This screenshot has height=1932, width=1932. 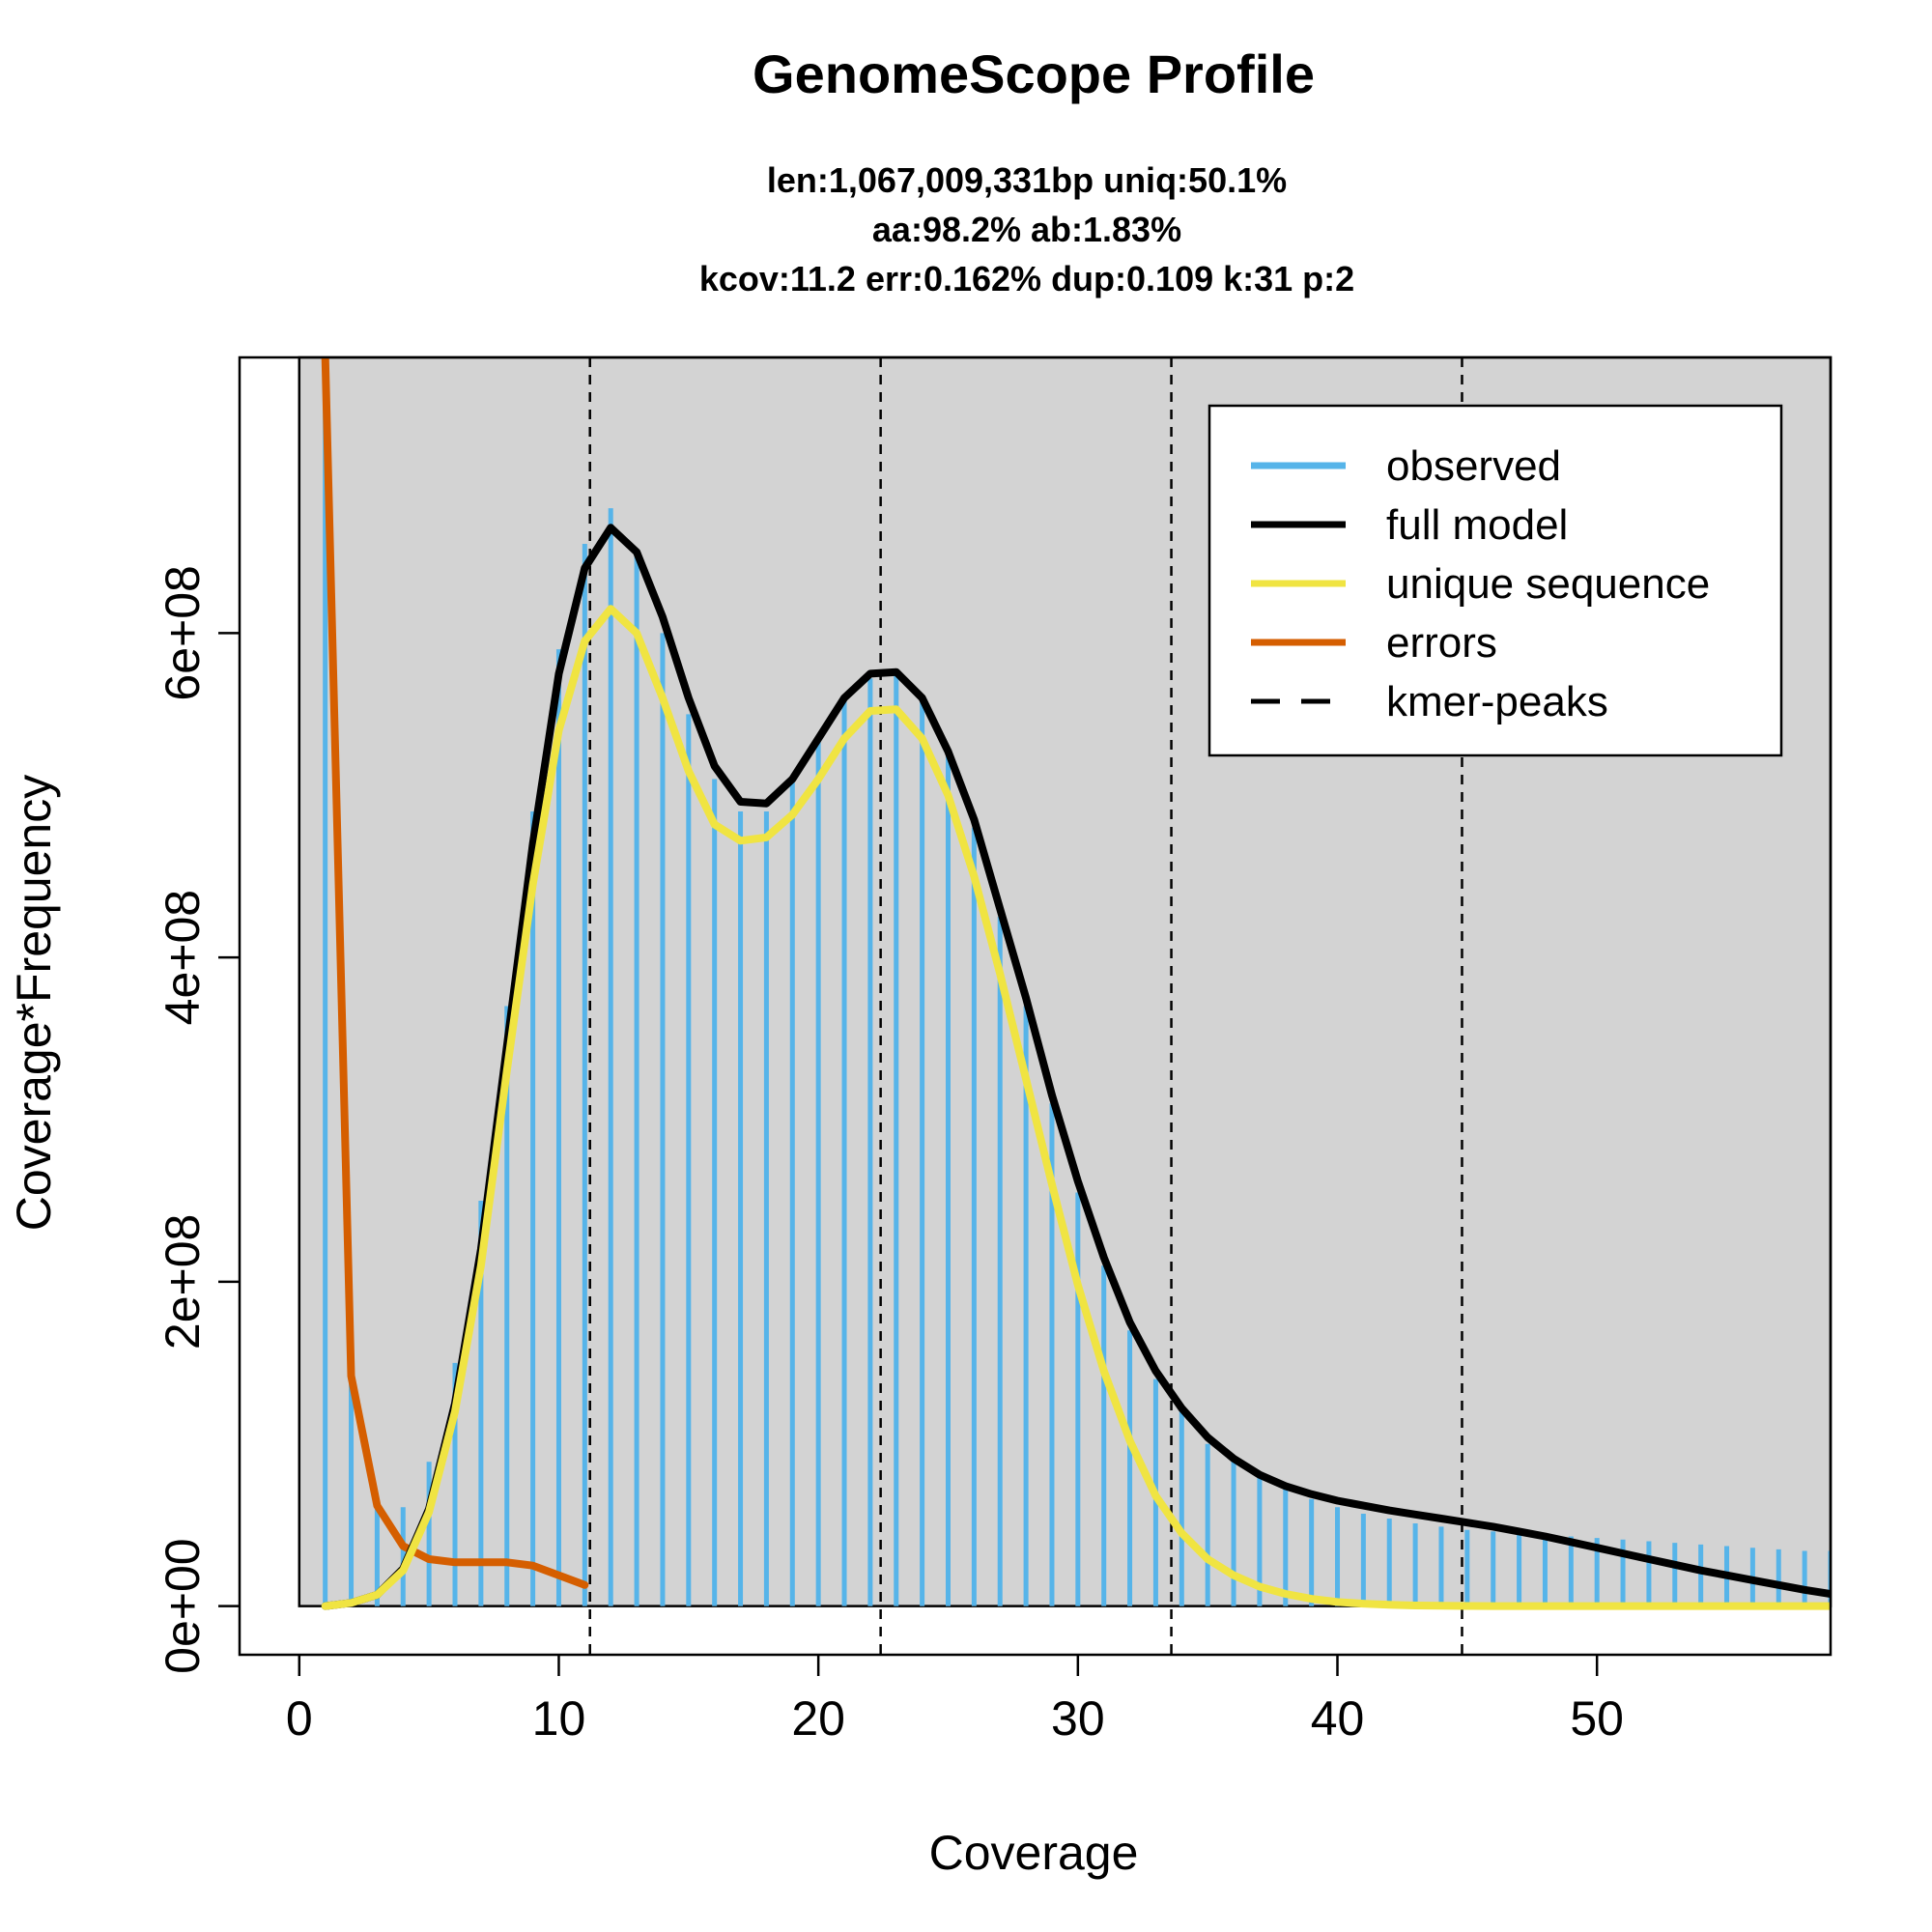 What do you see at coordinates (1548, 584) in the screenshot?
I see `legend-label: unique sequence` at bounding box center [1548, 584].